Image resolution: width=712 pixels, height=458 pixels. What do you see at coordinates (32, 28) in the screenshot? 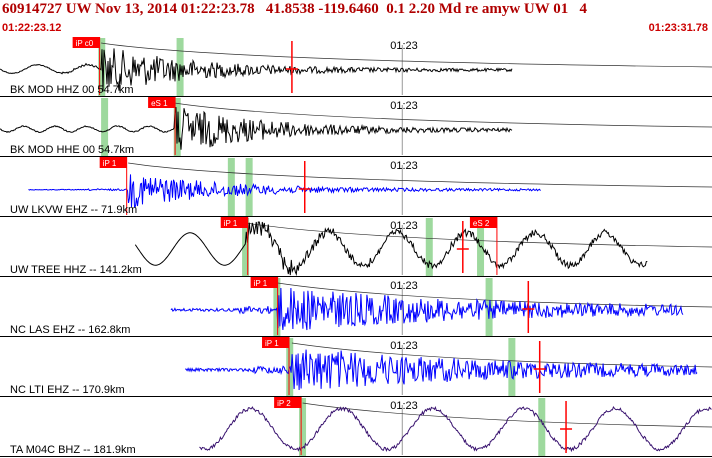
I see `window-start-time: 01:22:23.12` at bounding box center [32, 28].